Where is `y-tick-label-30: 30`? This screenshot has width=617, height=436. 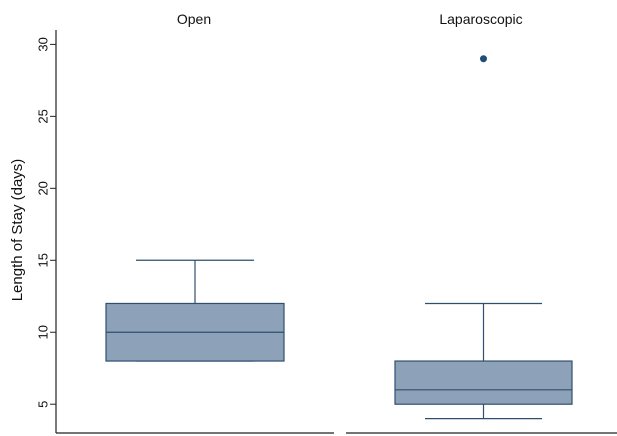
y-tick-label-30: 30 is located at coordinates (43, 44).